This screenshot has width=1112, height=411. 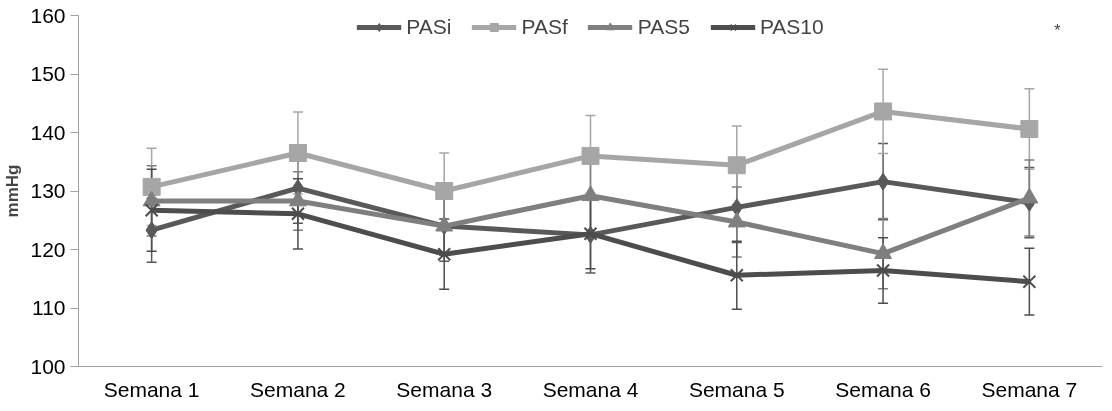 What do you see at coordinates (590, 389) in the screenshot?
I see `x-tick-label: Semana 4` at bounding box center [590, 389].